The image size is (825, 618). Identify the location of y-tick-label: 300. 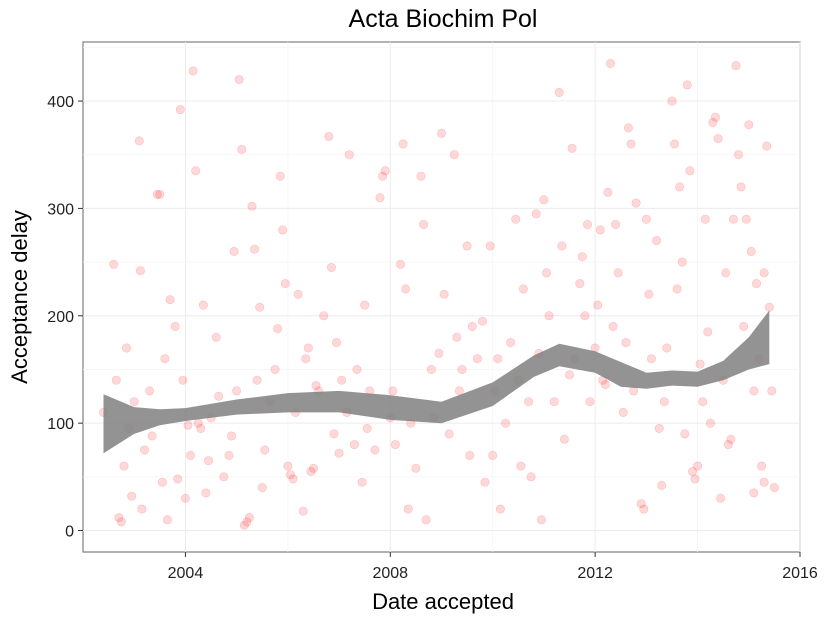
(60, 209).